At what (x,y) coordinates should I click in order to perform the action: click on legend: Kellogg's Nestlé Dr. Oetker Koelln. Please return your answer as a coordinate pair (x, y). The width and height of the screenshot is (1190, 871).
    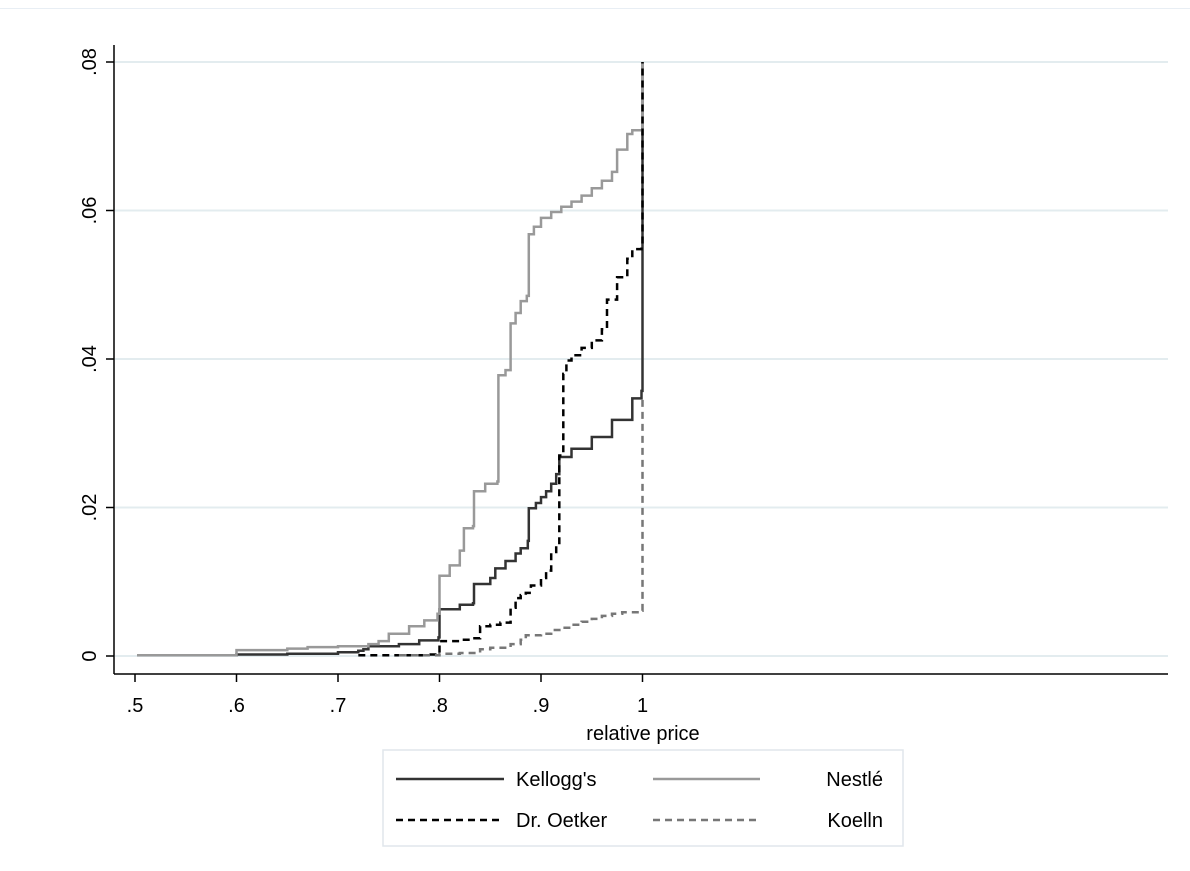
    Looking at the image, I should click on (643, 798).